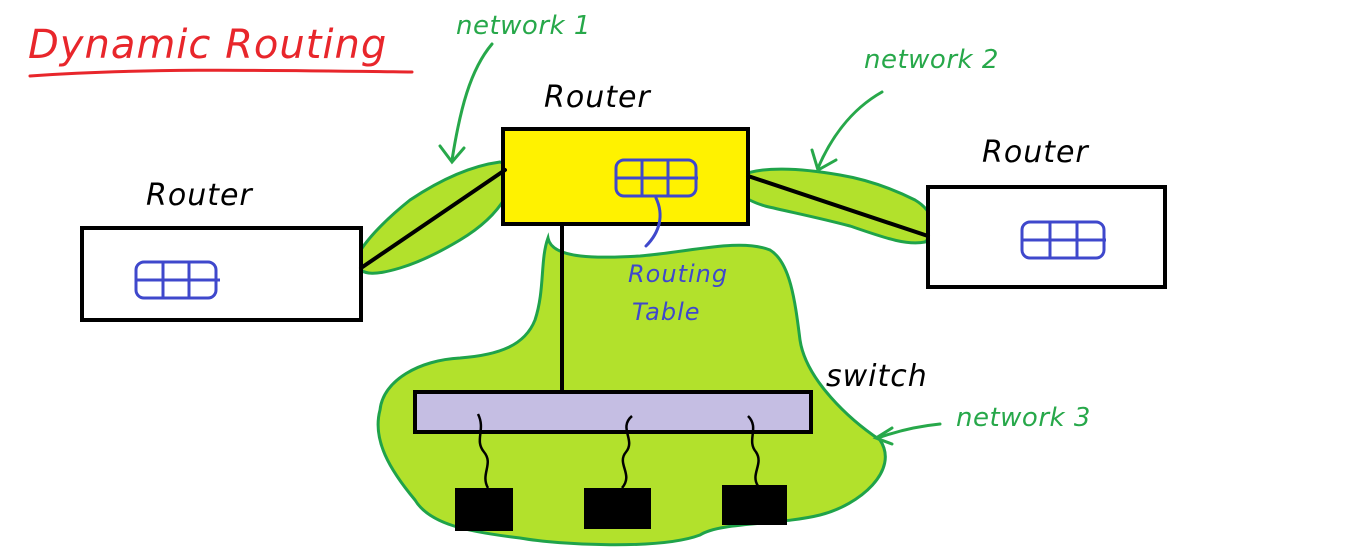  What do you see at coordinates (850, 130) in the screenshot?
I see `network-2-arrow` at bounding box center [850, 130].